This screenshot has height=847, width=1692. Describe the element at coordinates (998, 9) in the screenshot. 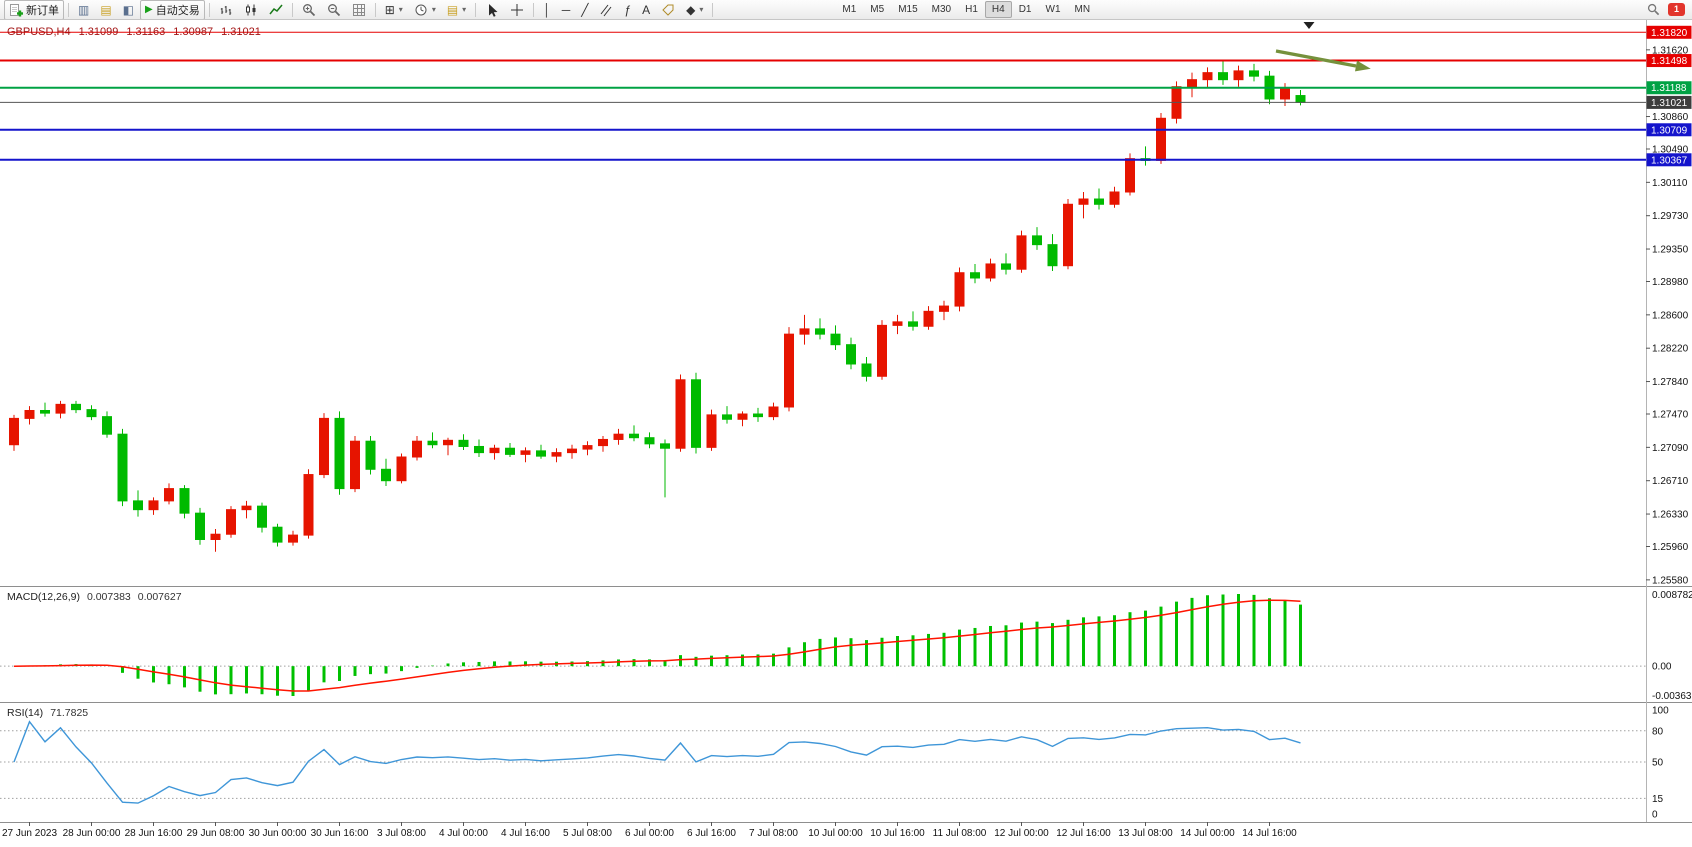

I see `timeframe-button-h4: H4` at that location.